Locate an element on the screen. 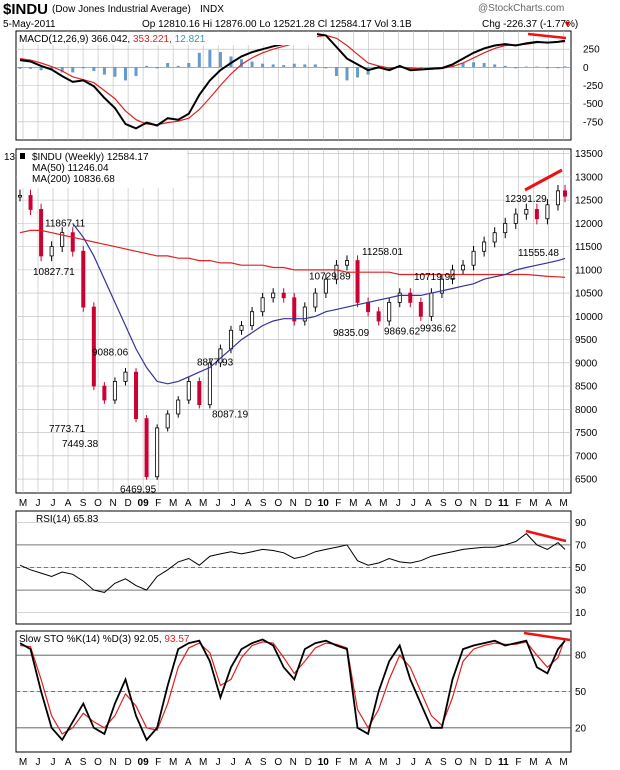 This screenshot has height=770, width=620. price-annotation: 7773.71 is located at coordinates (67, 429).